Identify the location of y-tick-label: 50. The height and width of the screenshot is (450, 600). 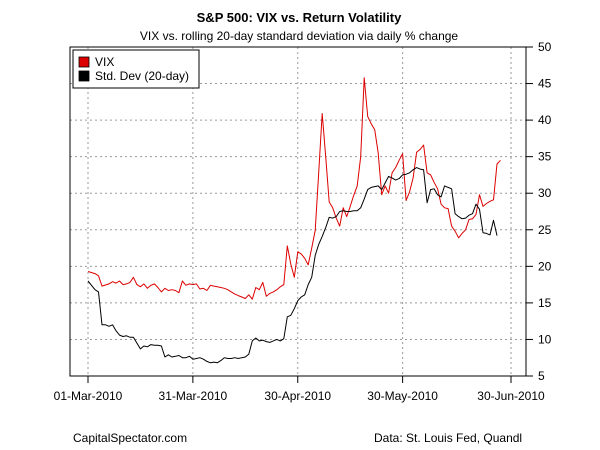
(545, 47).